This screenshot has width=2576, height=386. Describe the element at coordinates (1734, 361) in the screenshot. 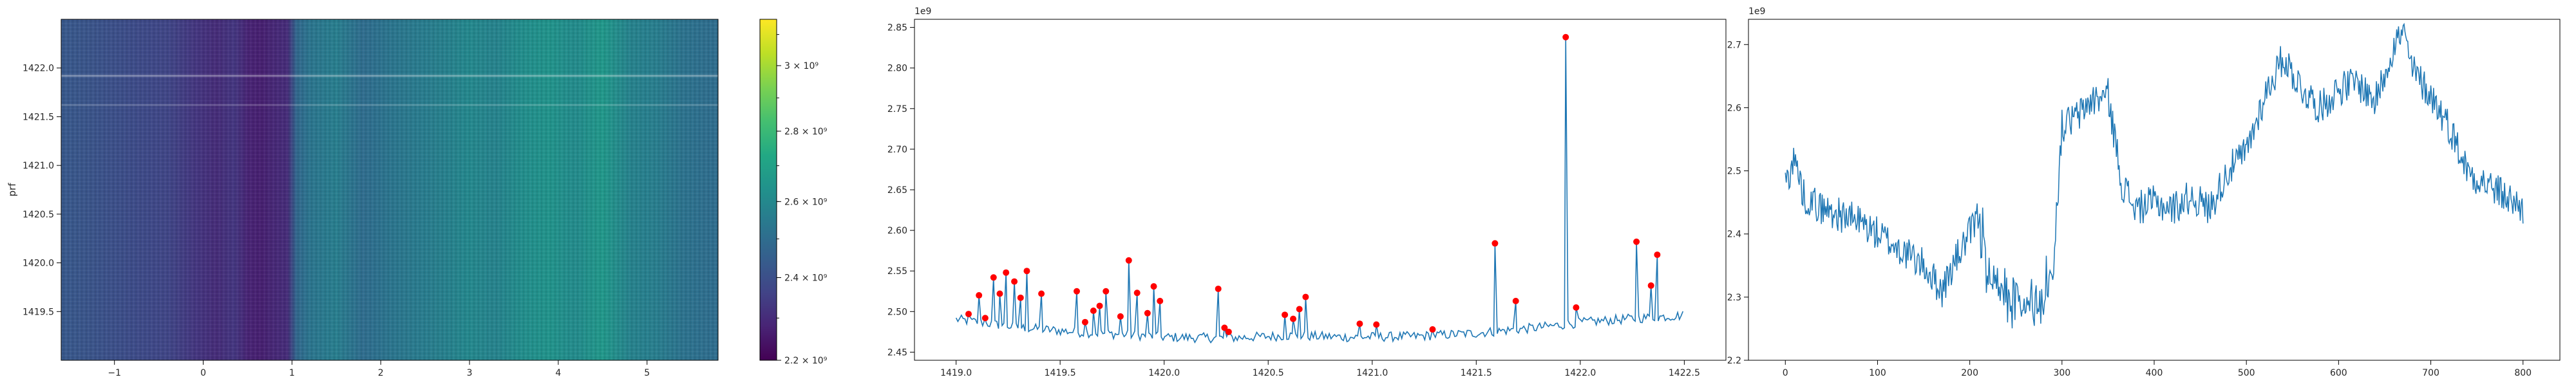

I see `series-y-tick-label: 2.2` at that location.